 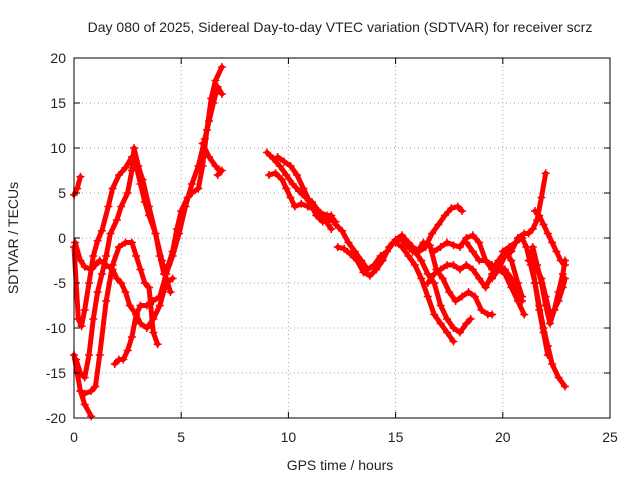 I want to click on x-tick-label: 25, so click(x=610, y=437).